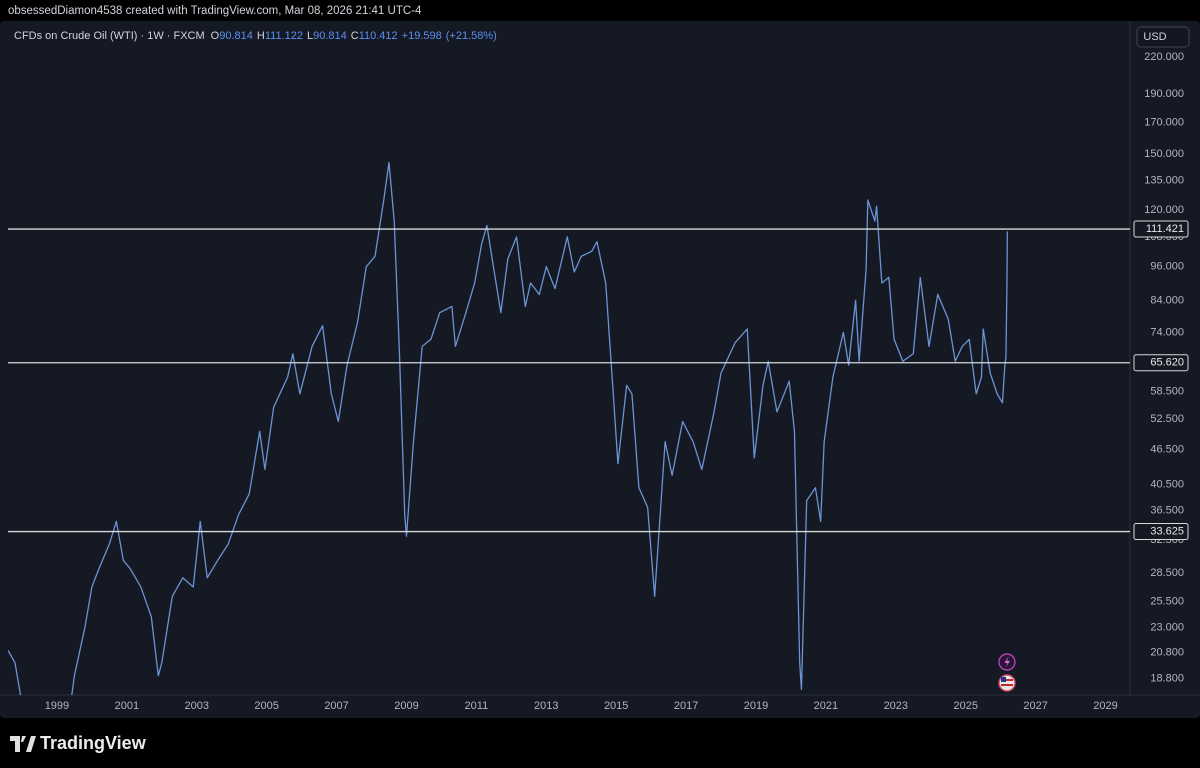 The height and width of the screenshot is (768, 1200). Describe the element at coordinates (406, 706) in the screenshot. I see `x-tick-label: 2009` at that location.